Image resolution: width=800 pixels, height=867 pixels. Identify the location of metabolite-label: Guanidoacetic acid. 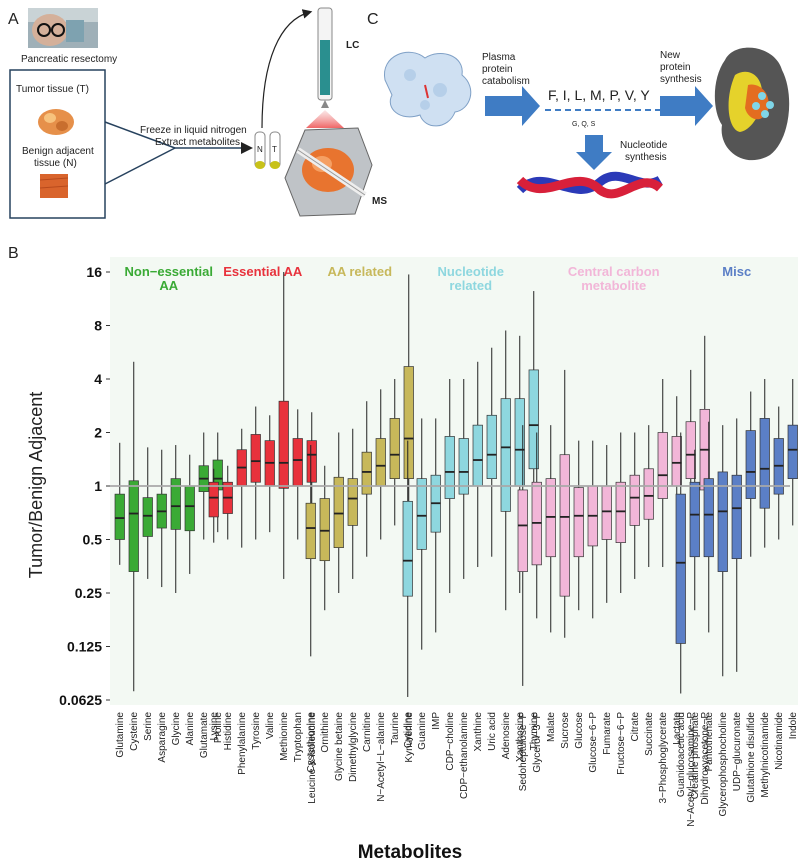
(681, 754).